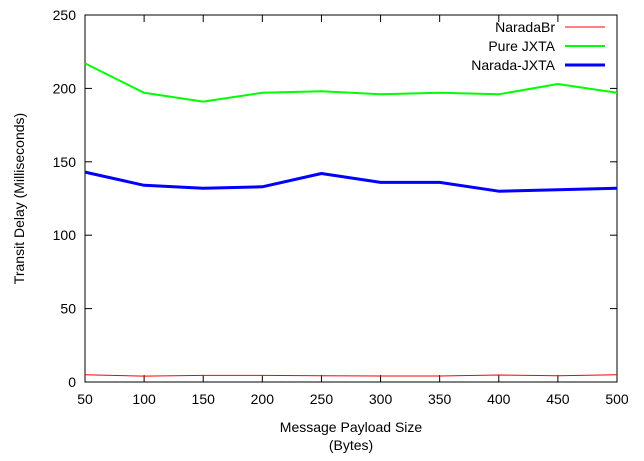 Image resolution: width=644 pixels, height=461 pixels. Describe the element at coordinates (351, 375) in the screenshot. I see `series-line-naradabr` at that location.